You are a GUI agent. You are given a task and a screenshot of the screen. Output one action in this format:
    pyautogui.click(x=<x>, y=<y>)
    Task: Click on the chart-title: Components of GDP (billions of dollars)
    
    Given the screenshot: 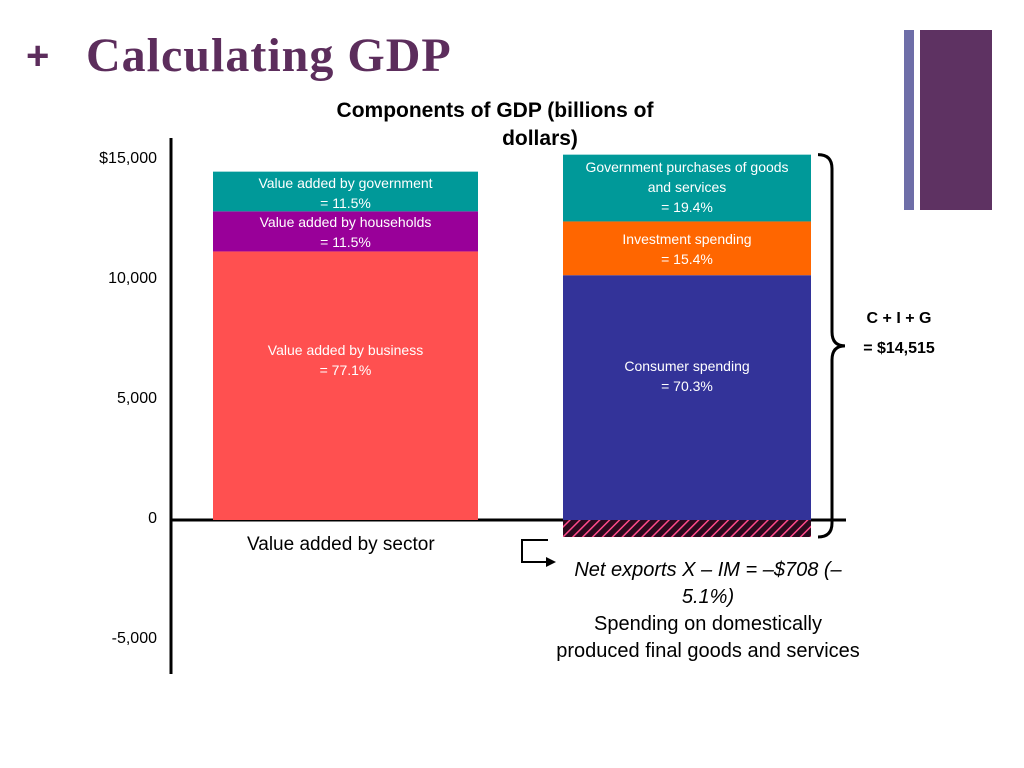 What is the action you would take?
    pyautogui.click(x=495, y=125)
    